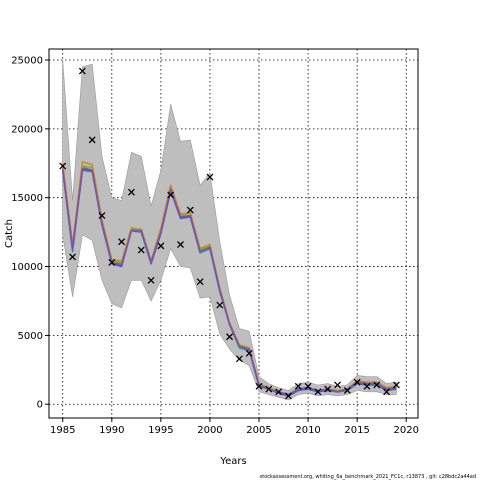 Image resolution: width=480 pixels, height=480 pixels. What do you see at coordinates (27, 198) in the screenshot?
I see `y-tick-label: 15000` at bounding box center [27, 198].